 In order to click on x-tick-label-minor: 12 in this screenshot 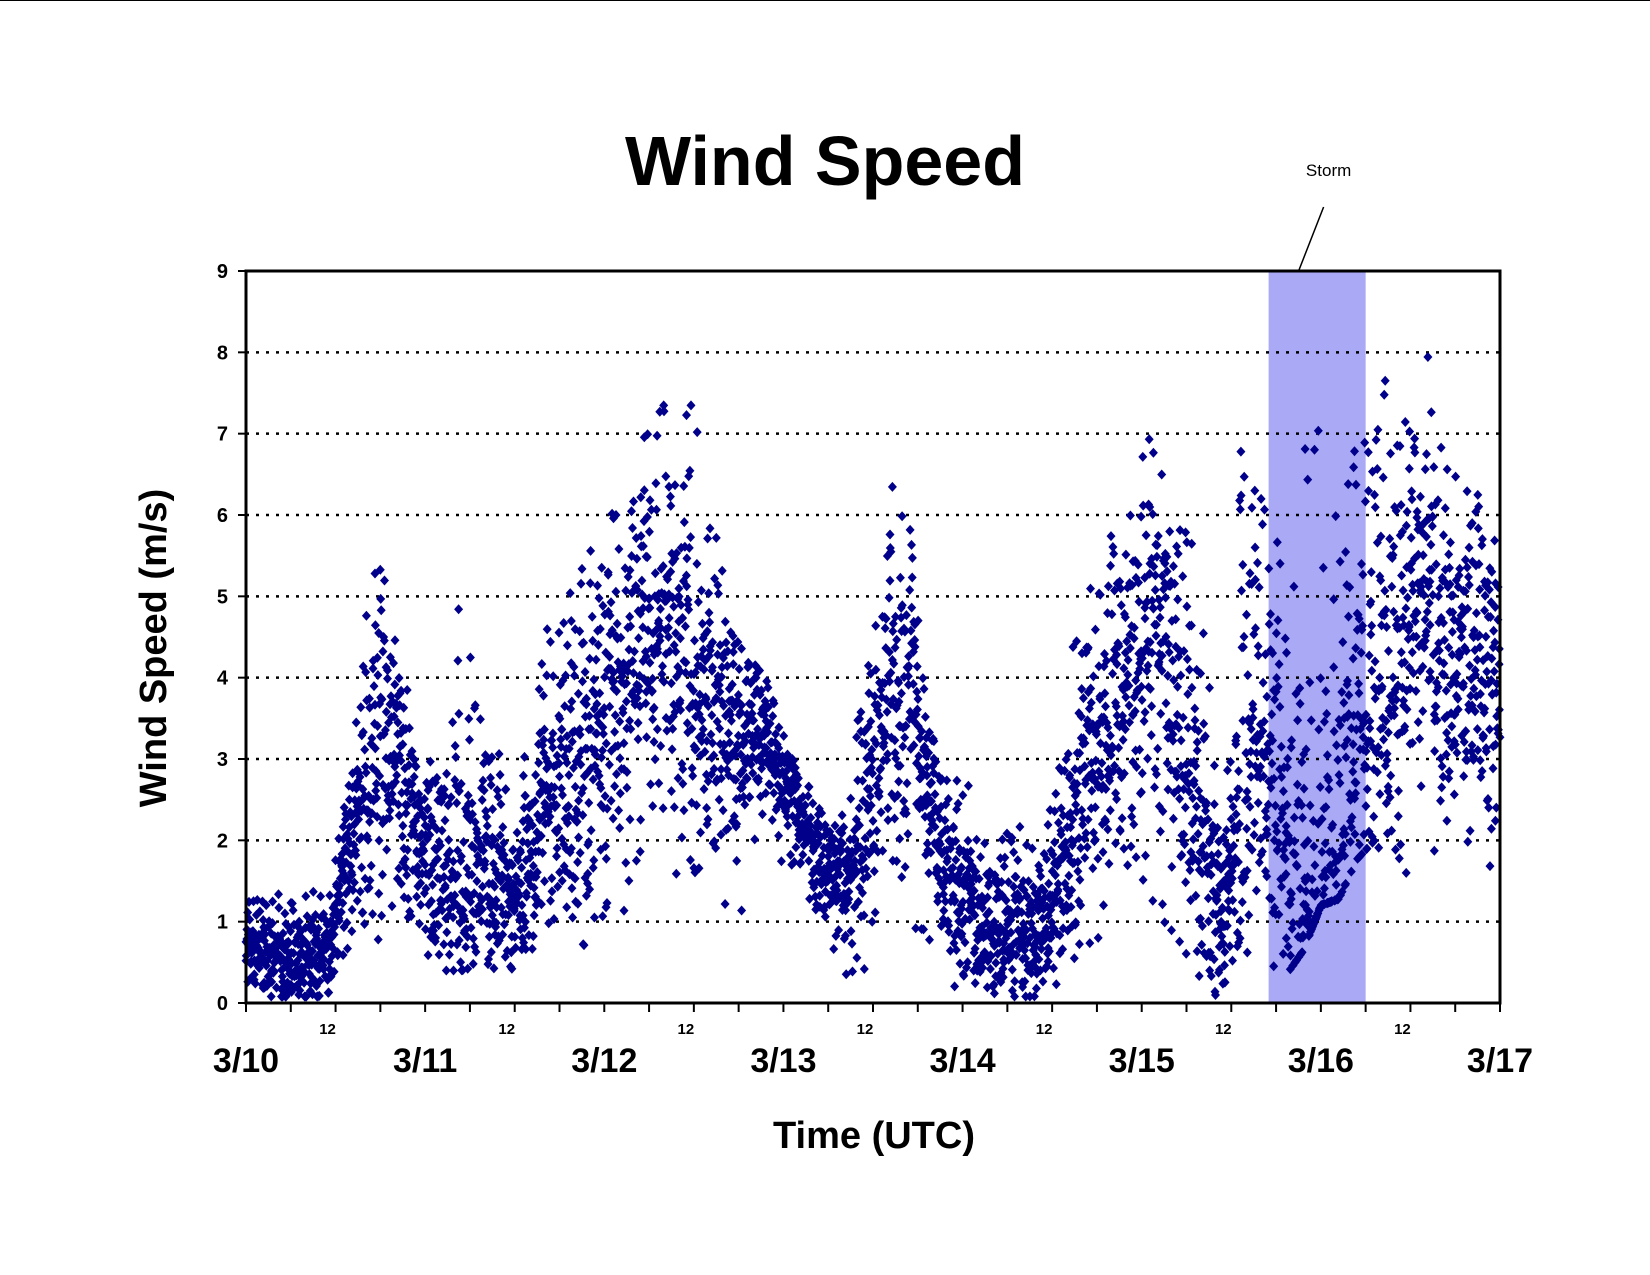, I will do `click(865, 1029)`.